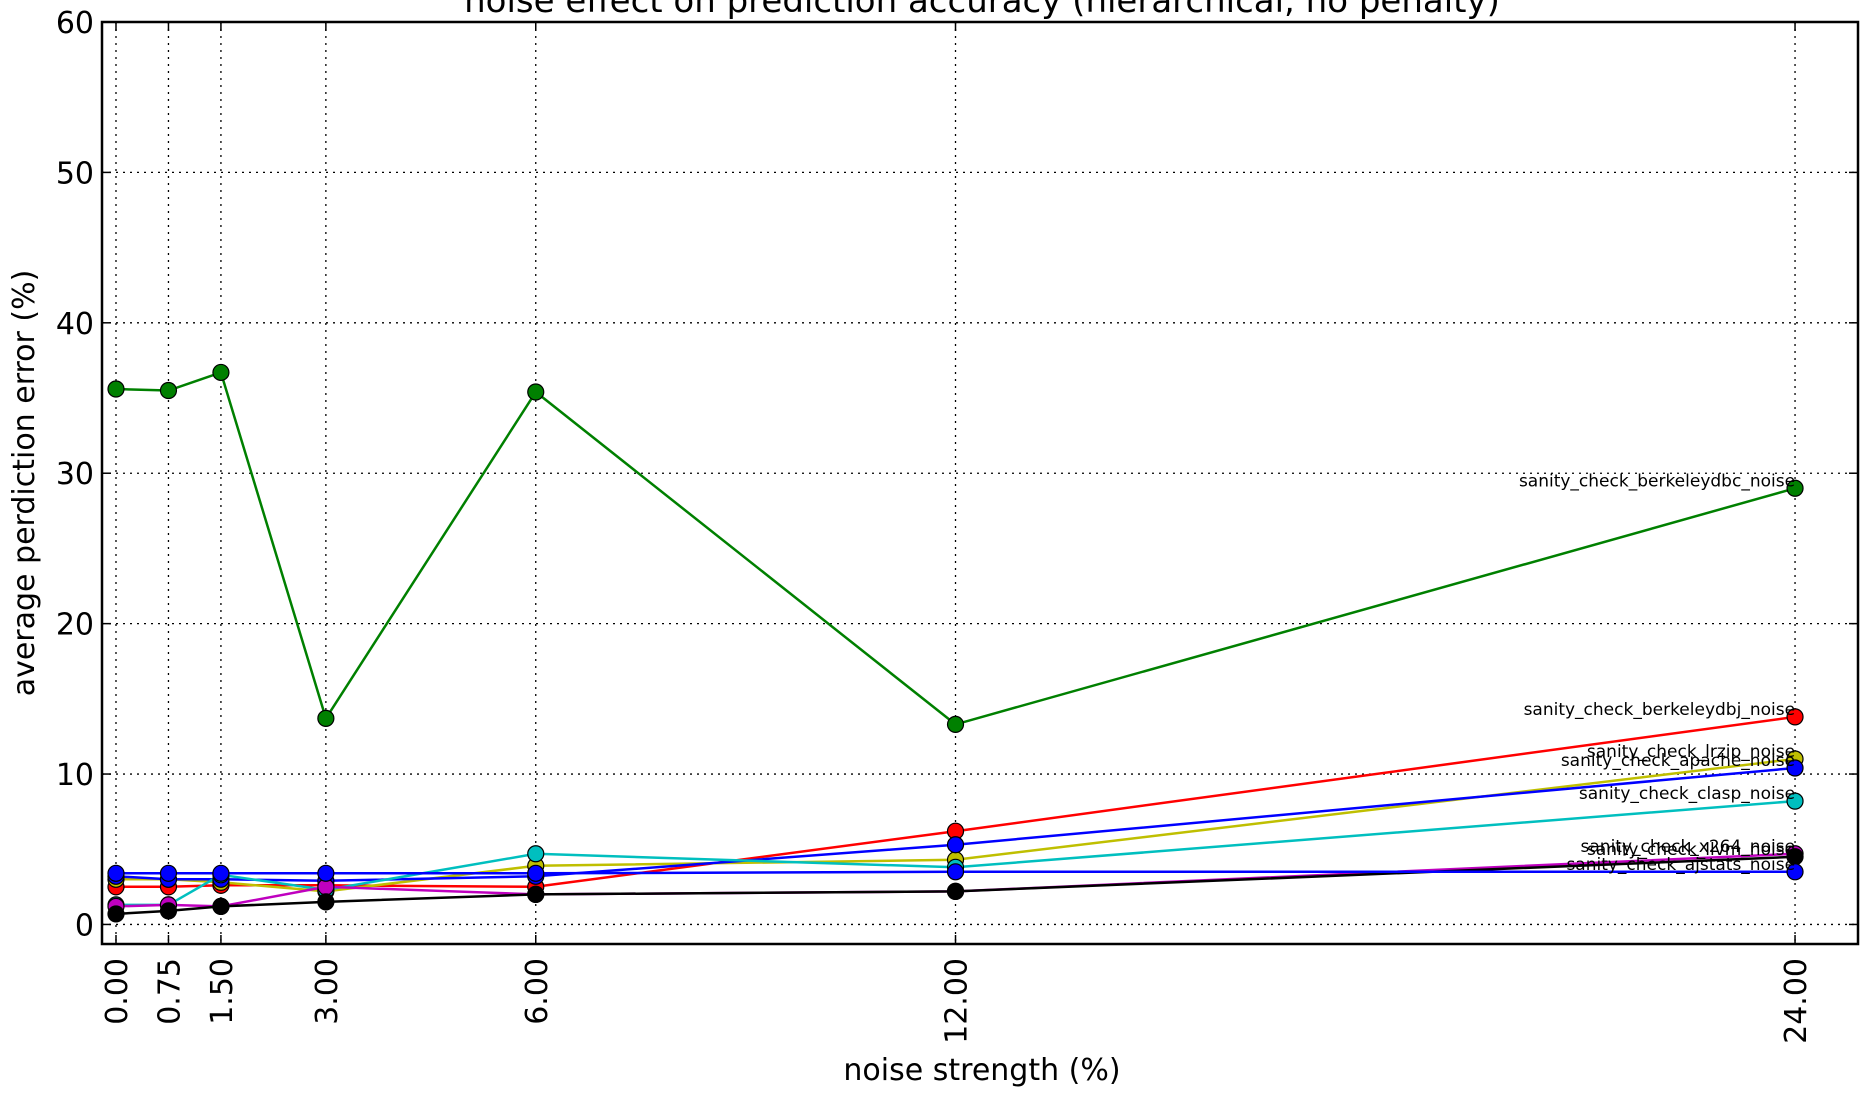 This screenshot has width=1863, height=1098. I want to click on x-tick-label: 1.50, so click(222, 991).